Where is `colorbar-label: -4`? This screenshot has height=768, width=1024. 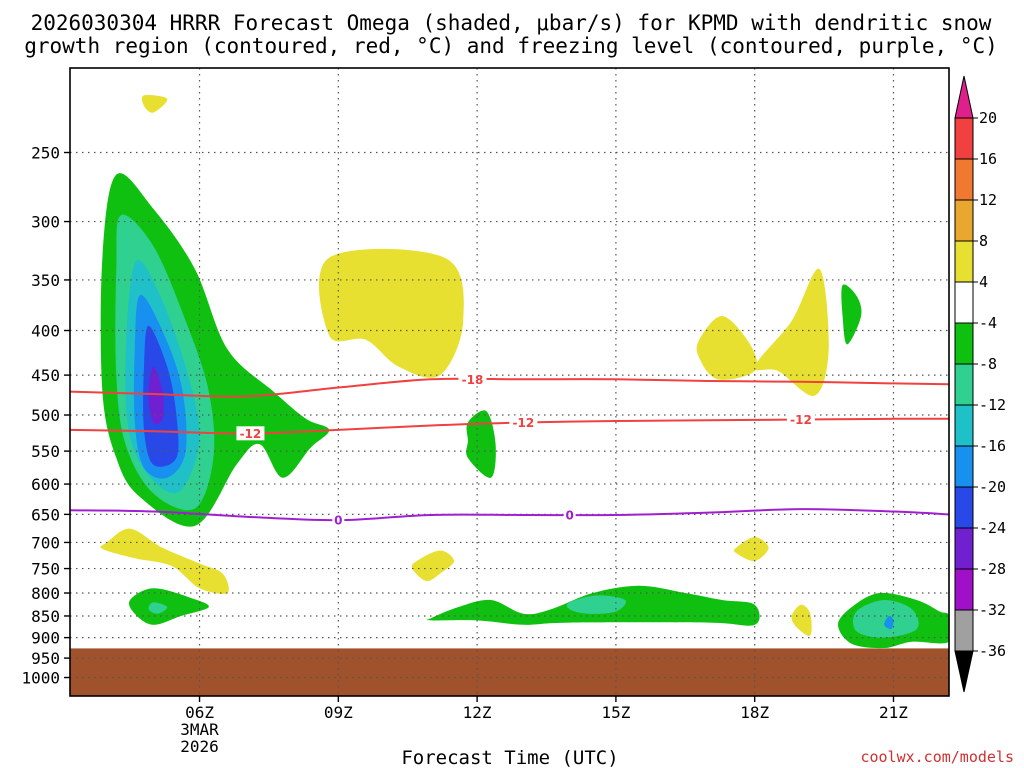
colorbar-label: -4 is located at coordinates (988, 323).